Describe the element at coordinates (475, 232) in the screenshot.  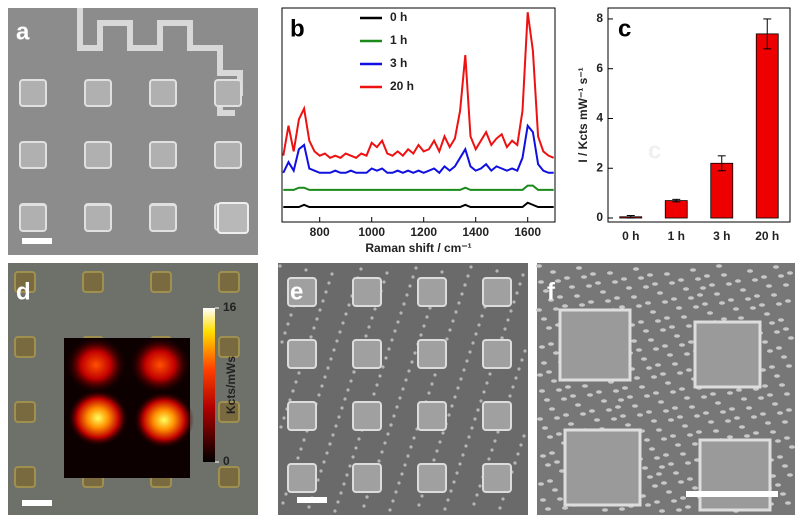
I see `x-tick-label: 1400` at that location.